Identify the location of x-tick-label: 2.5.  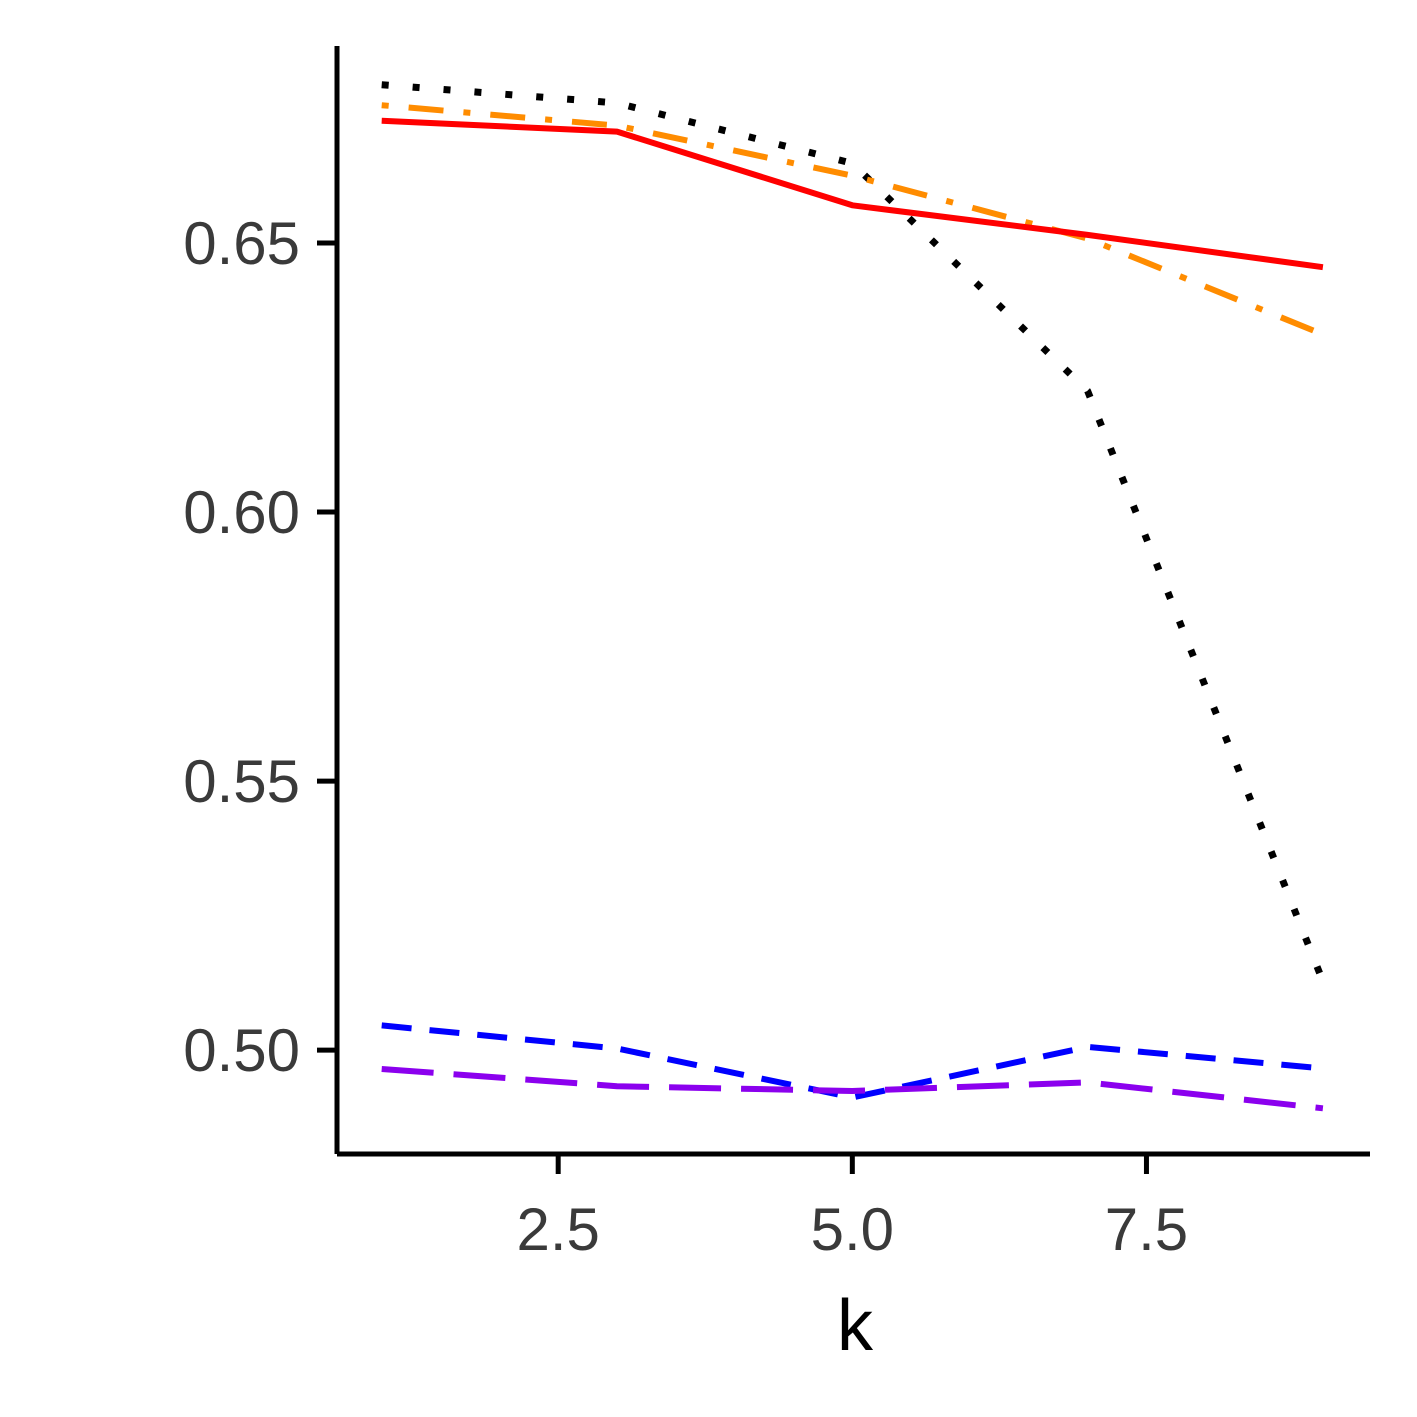
(557, 1229).